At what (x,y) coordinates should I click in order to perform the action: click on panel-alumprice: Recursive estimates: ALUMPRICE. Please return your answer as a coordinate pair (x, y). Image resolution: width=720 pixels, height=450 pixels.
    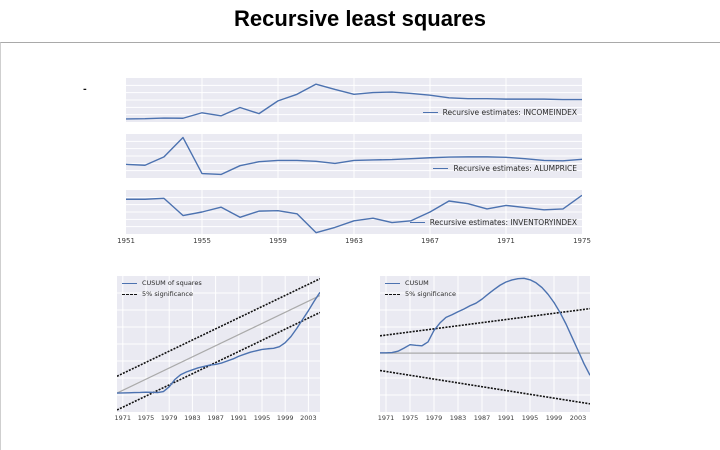
    Looking at the image, I should click on (354, 156).